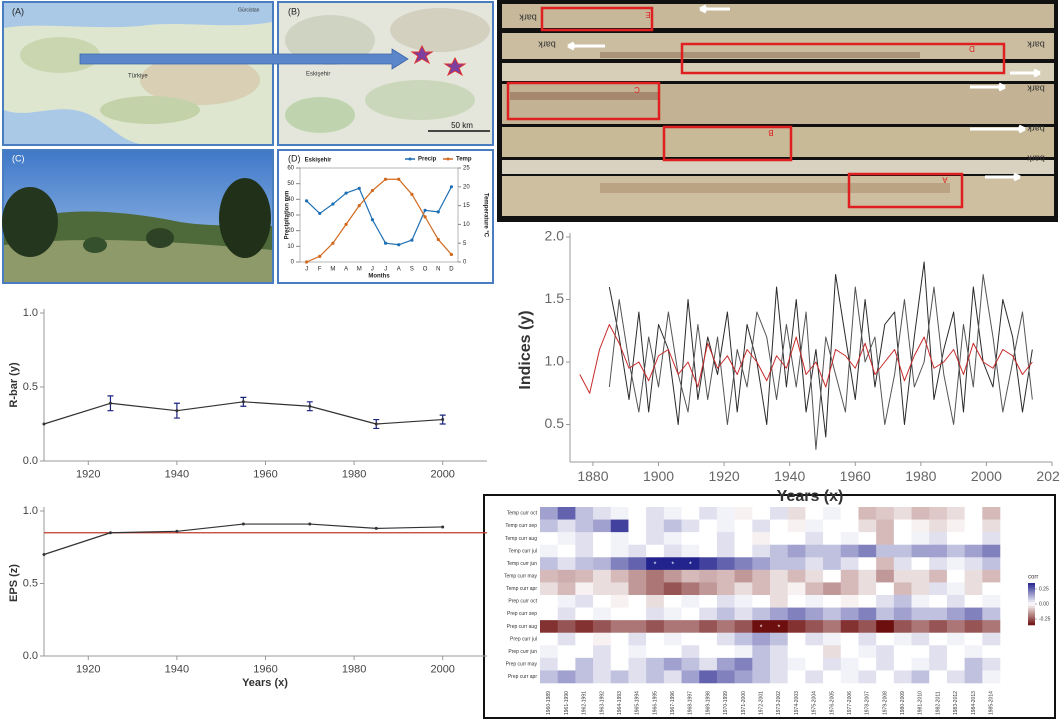  Describe the element at coordinates (986, 476) in the screenshot. I see `x-tick-label: 2000` at that location.